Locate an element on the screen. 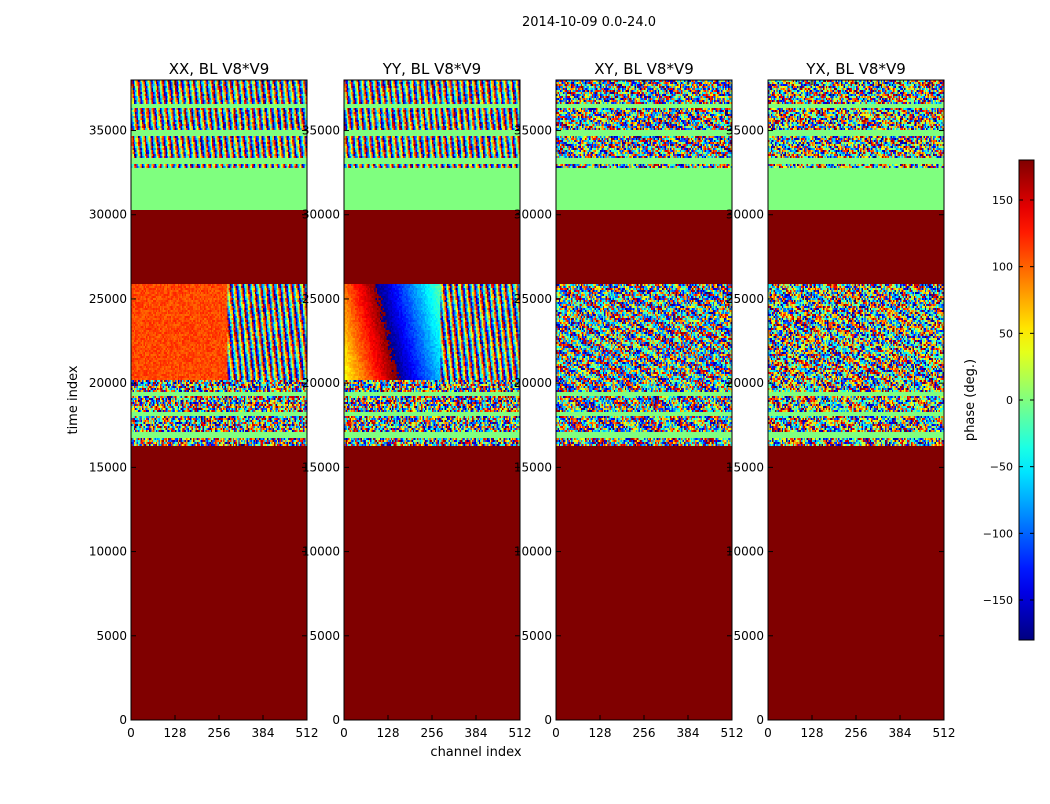  colorbar: −150 −100 −50 0 50 100 150 is located at coordinates (1009, 400).